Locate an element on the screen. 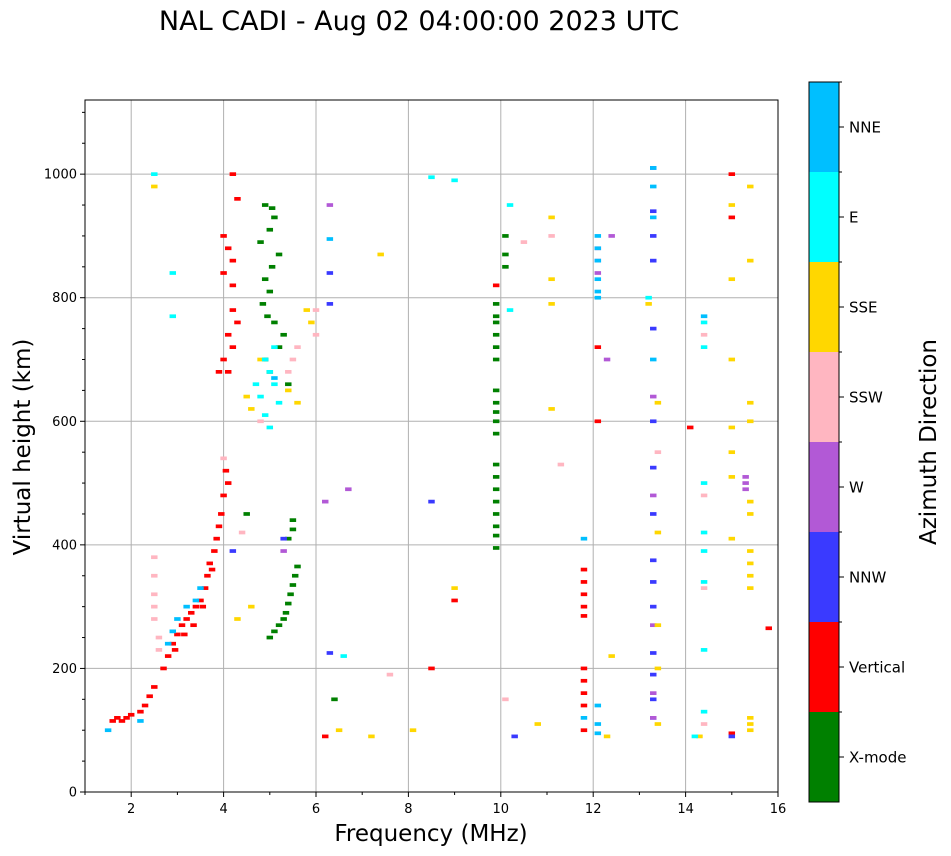  y-axis-label: Virtual height (km) is located at coordinates (23, 447).